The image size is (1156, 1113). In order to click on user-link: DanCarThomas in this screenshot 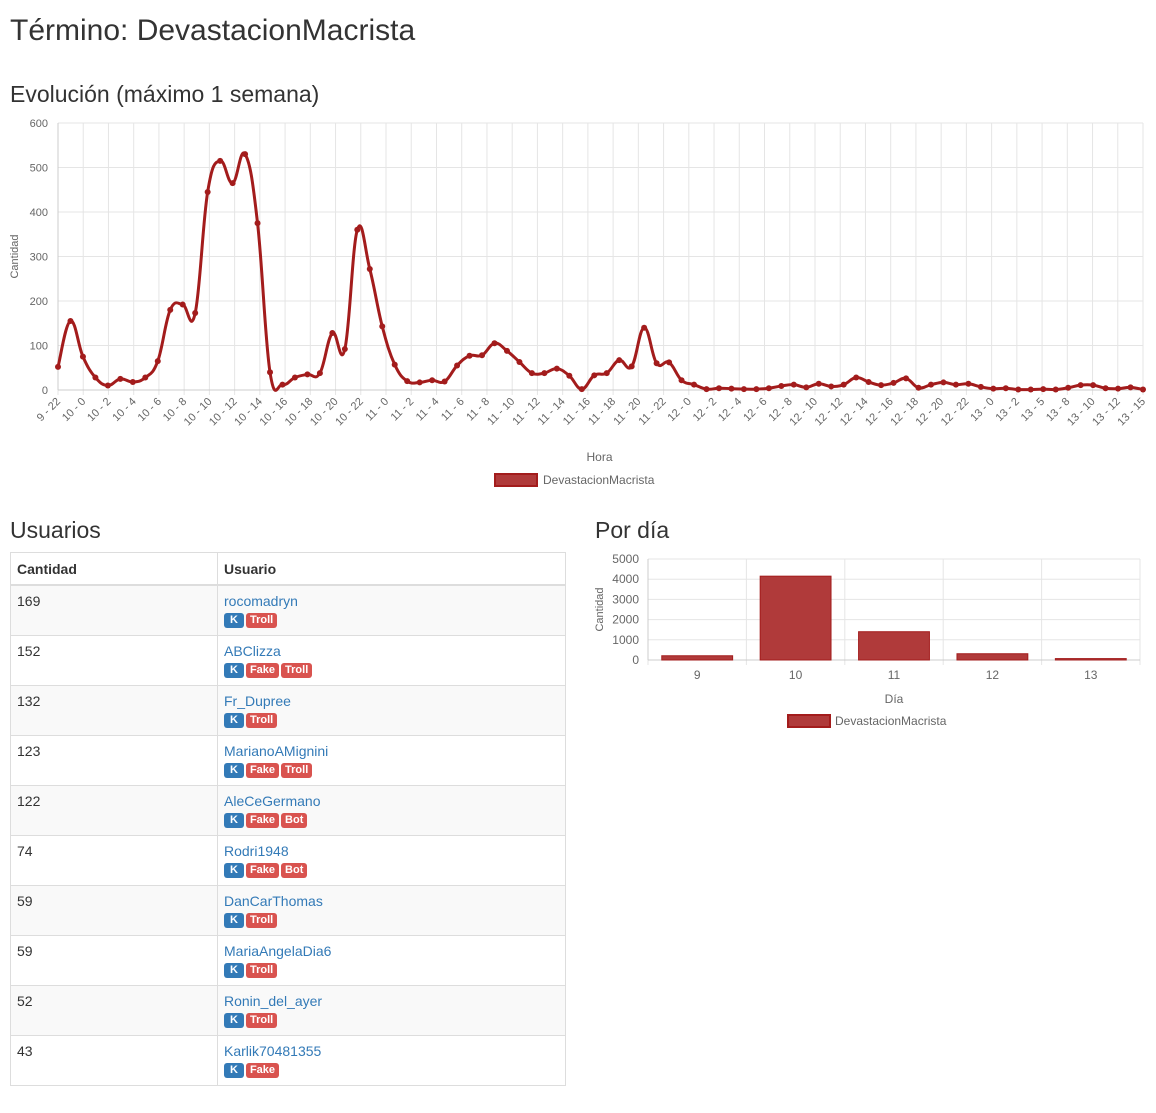, I will do `click(273, 900)`.